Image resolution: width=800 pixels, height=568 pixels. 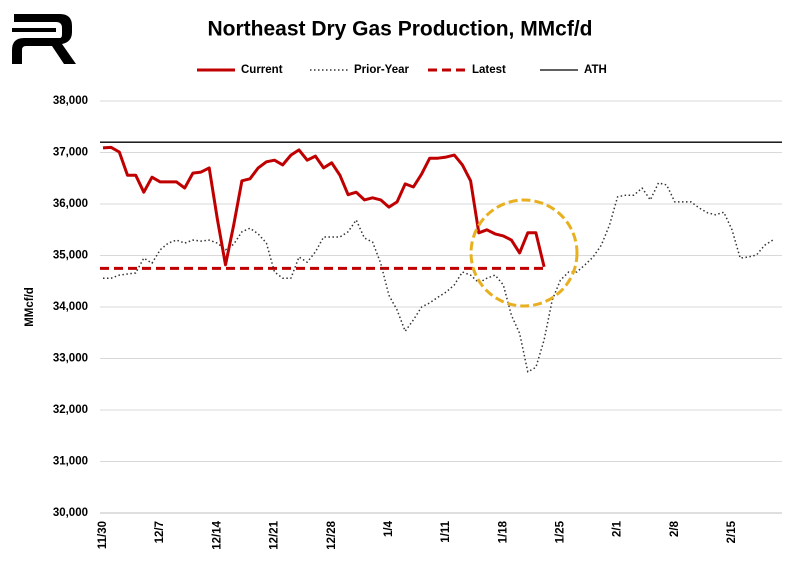 I want to click on y-tick-label: 33,000, so click(x=70, y=359).